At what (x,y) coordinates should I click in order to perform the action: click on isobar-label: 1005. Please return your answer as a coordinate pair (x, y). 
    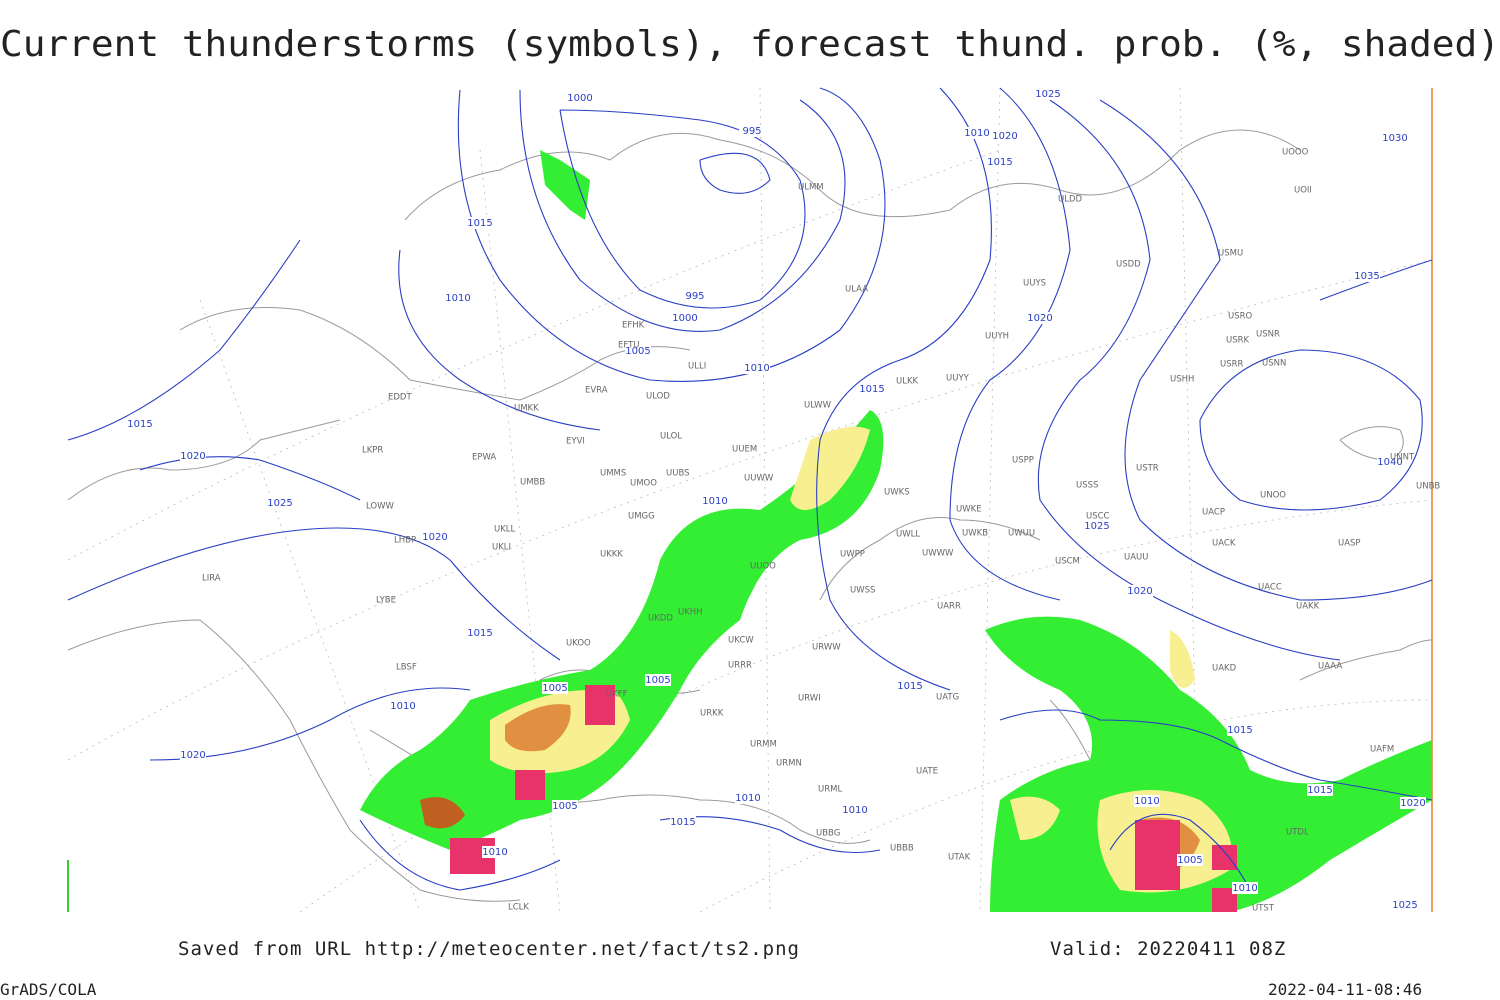
    Looking at the image, I should click on (657, 680).